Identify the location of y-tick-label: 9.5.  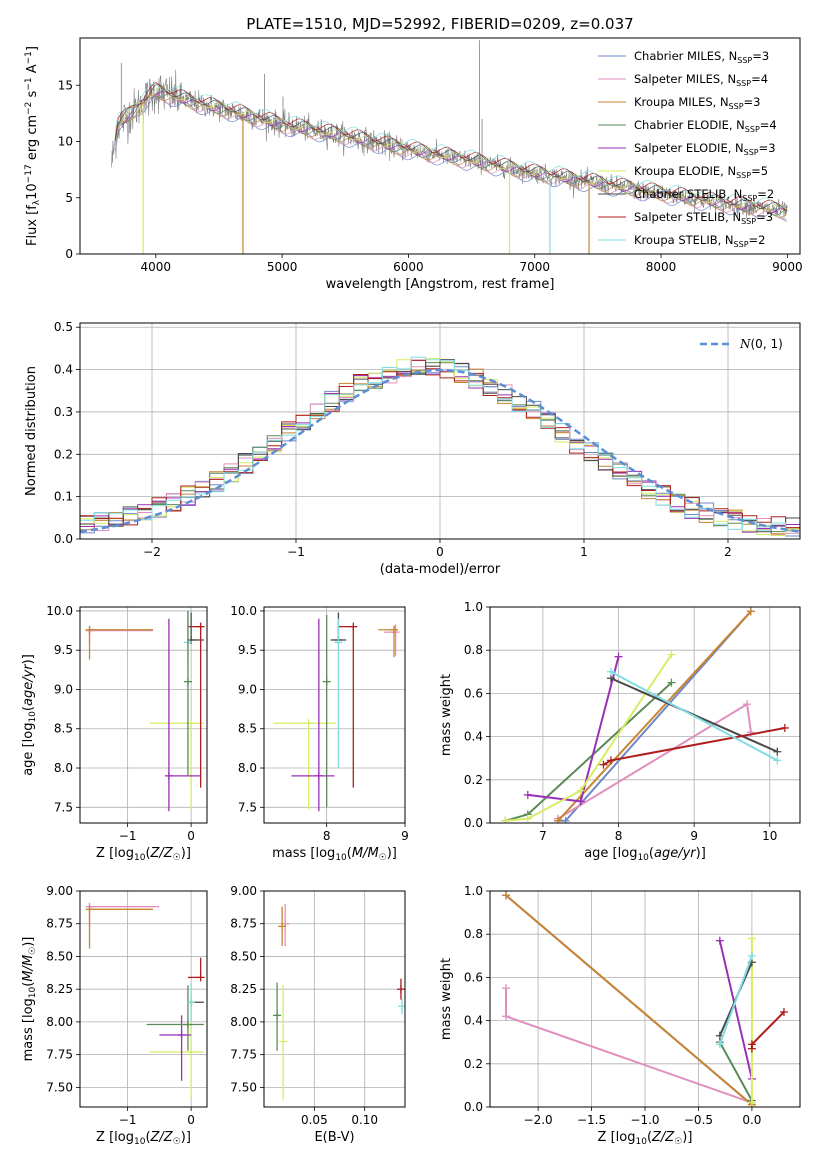
(247, 650).